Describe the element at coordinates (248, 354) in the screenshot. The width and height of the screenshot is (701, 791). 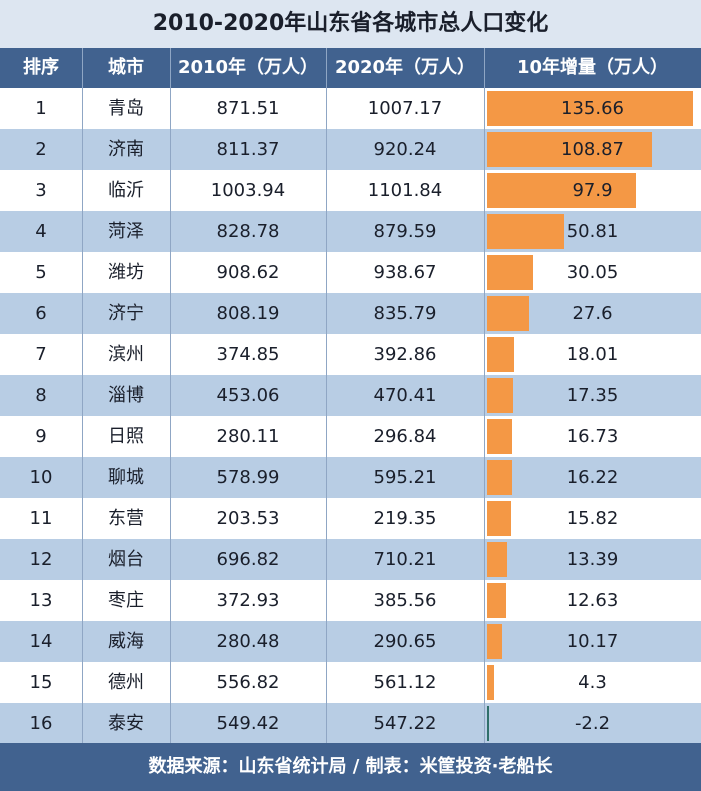
I see `cell-pop2010: 374.85` at that location.